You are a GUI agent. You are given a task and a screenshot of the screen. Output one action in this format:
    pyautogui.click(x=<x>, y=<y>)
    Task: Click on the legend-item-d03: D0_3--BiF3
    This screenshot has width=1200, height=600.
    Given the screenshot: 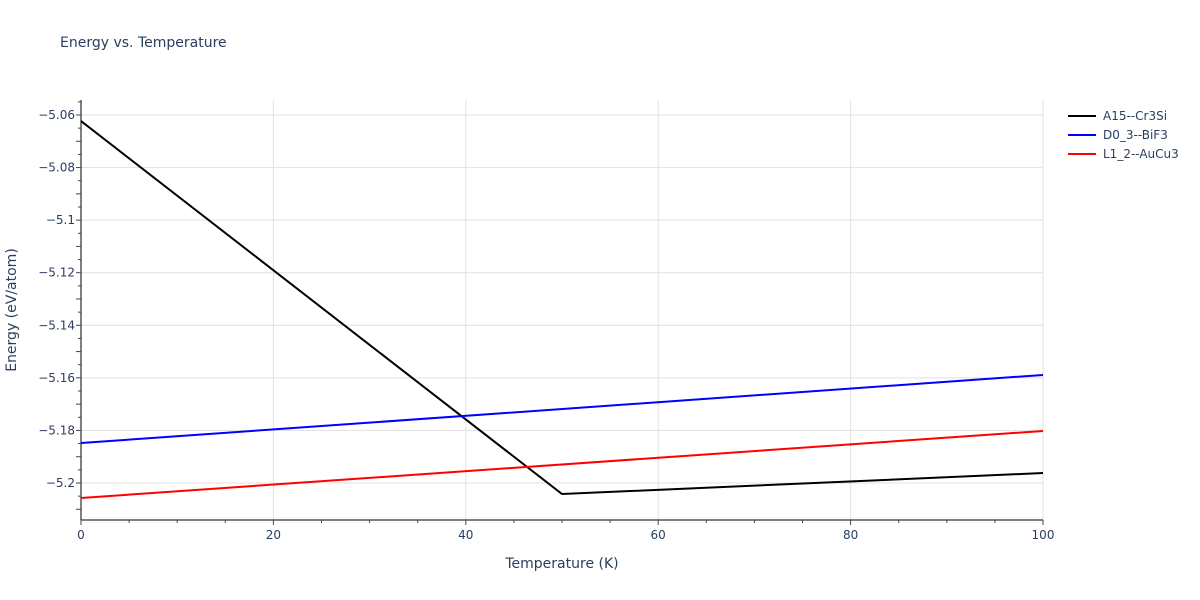 What is the action you would take?
    pyautogui.click(x=1123, y=134)
    